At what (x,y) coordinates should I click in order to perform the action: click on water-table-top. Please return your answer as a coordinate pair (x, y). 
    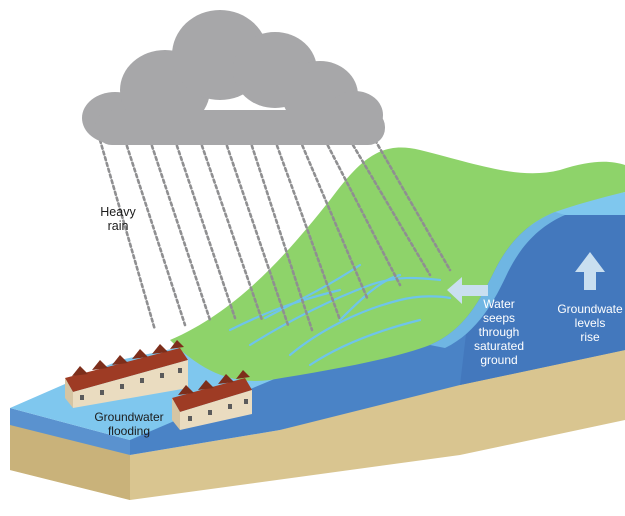
    Looking at the image, I should click on (572, 211).